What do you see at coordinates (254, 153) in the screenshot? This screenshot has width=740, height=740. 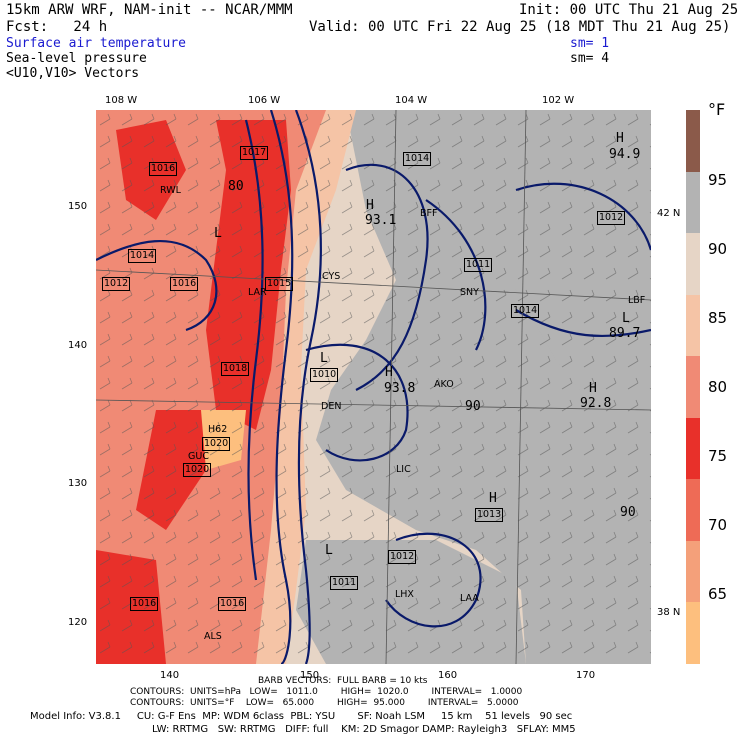 I see `pressure-box: 1017` at bounding box center [254, 153].